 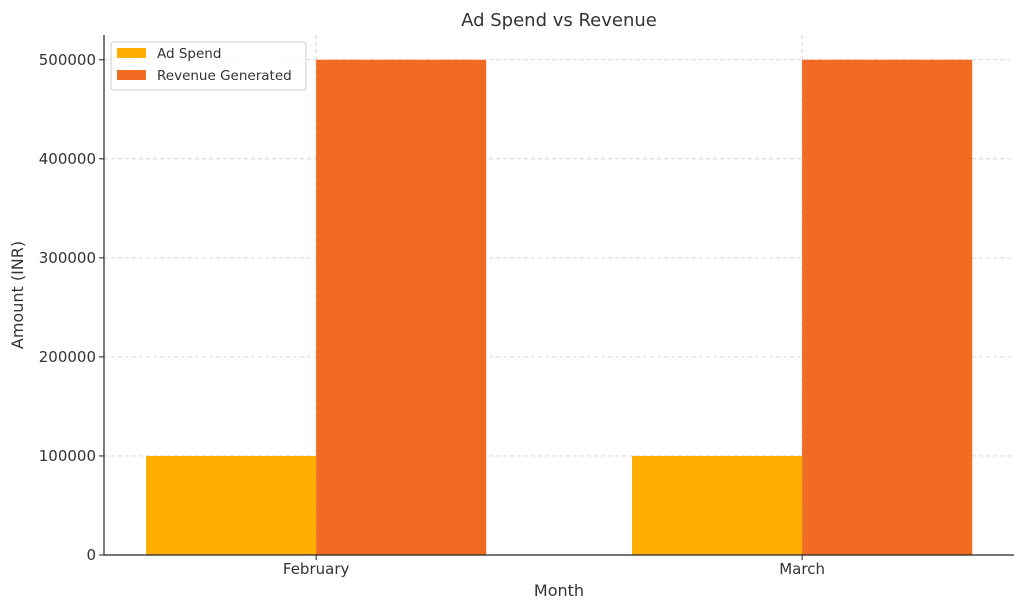 I want to click on legend-box, so click(x=208, y=66).